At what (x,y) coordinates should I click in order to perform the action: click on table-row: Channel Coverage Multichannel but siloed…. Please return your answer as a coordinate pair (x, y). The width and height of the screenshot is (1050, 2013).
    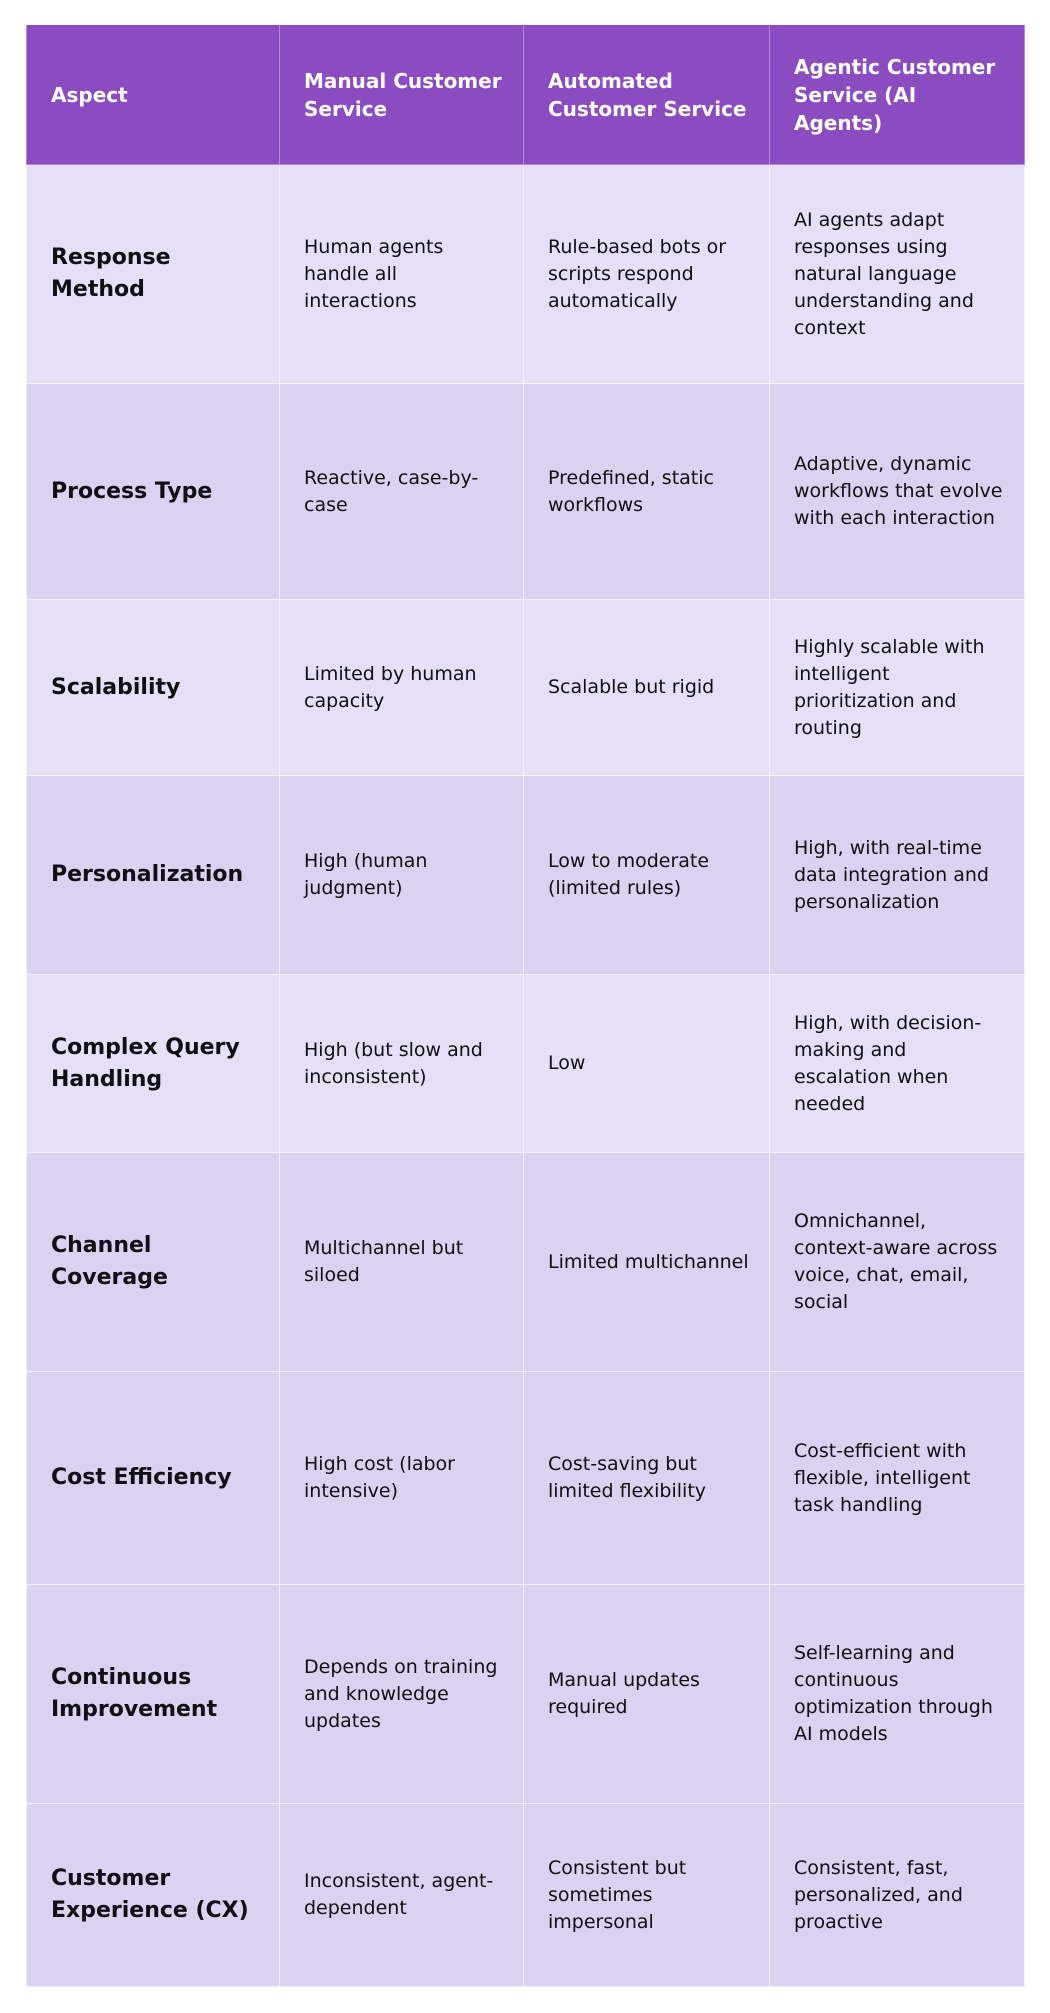
    Looking at the image, I should click on (525, 1262).